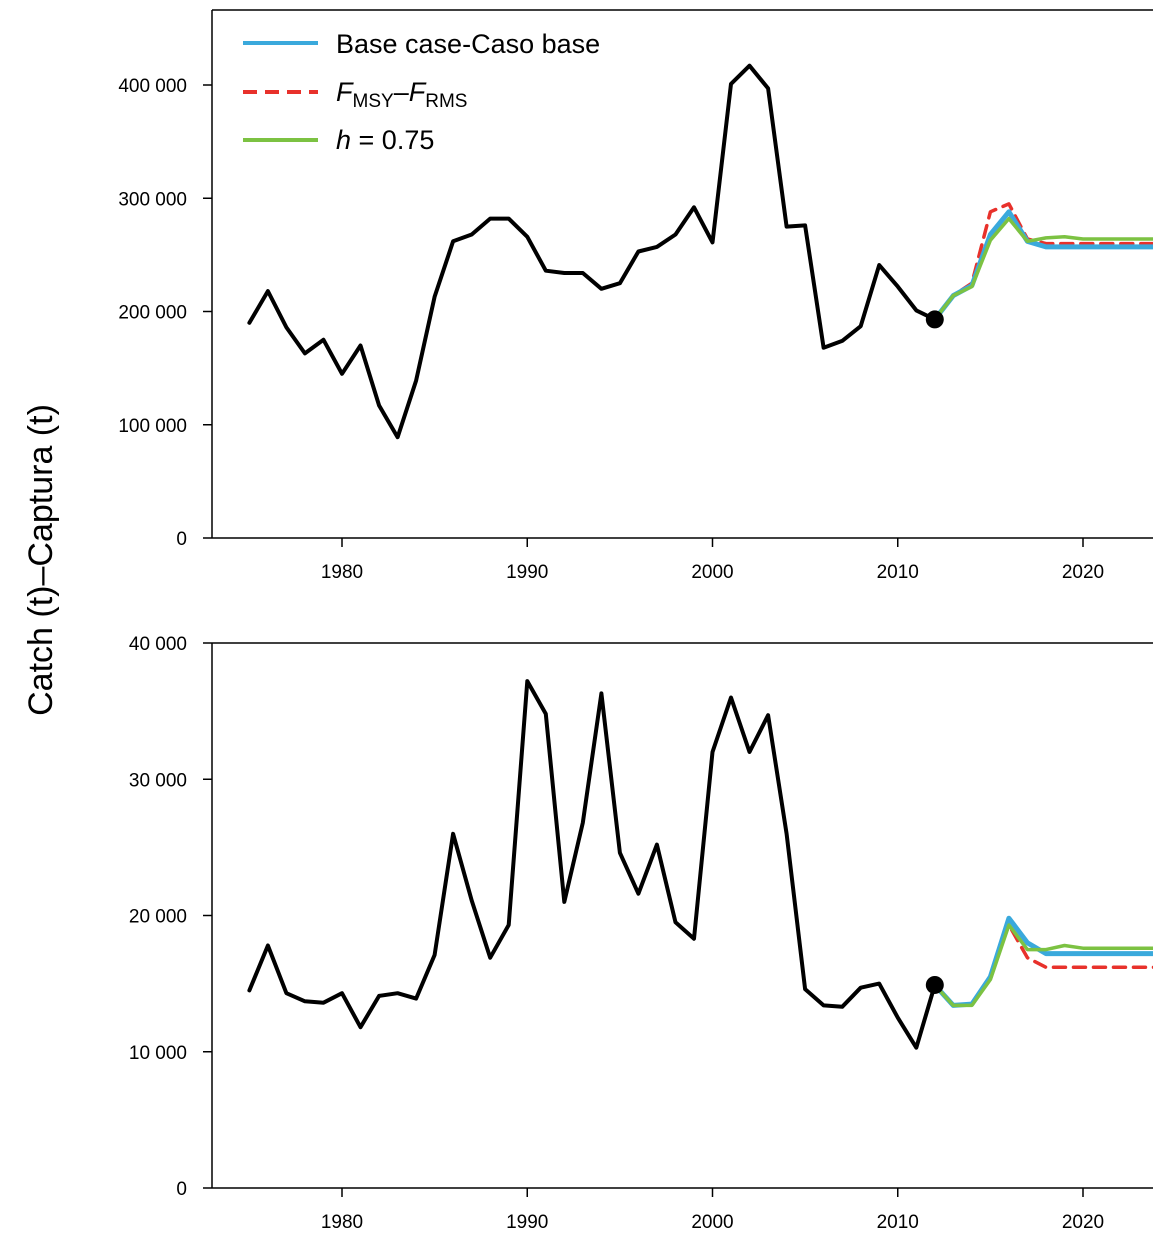 Image resolution: width=1153 pixels, height=1237 pixels. What do you see at coordinates (152, 86) in the screenshot?
I see `y-tick-label: 400 000` at bounding box center [152, 86].